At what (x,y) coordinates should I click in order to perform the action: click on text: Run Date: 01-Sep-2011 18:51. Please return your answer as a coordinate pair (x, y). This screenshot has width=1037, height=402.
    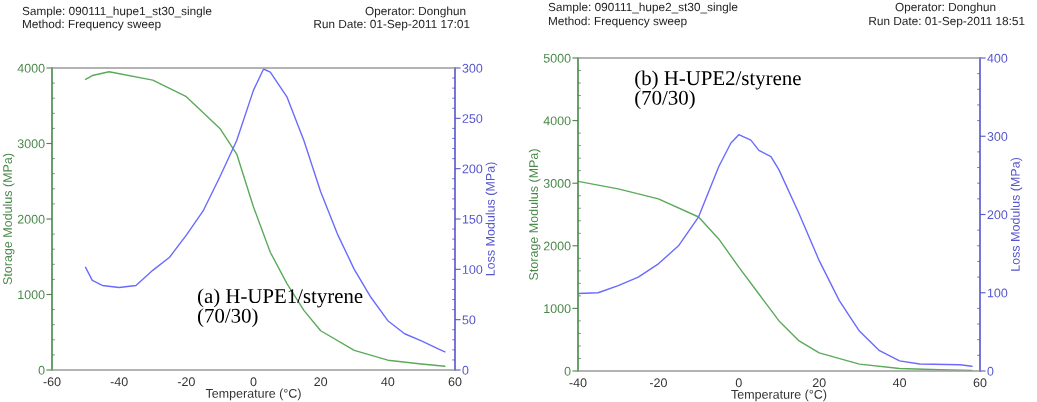
    Looking at the image, I should click on (947, 22).